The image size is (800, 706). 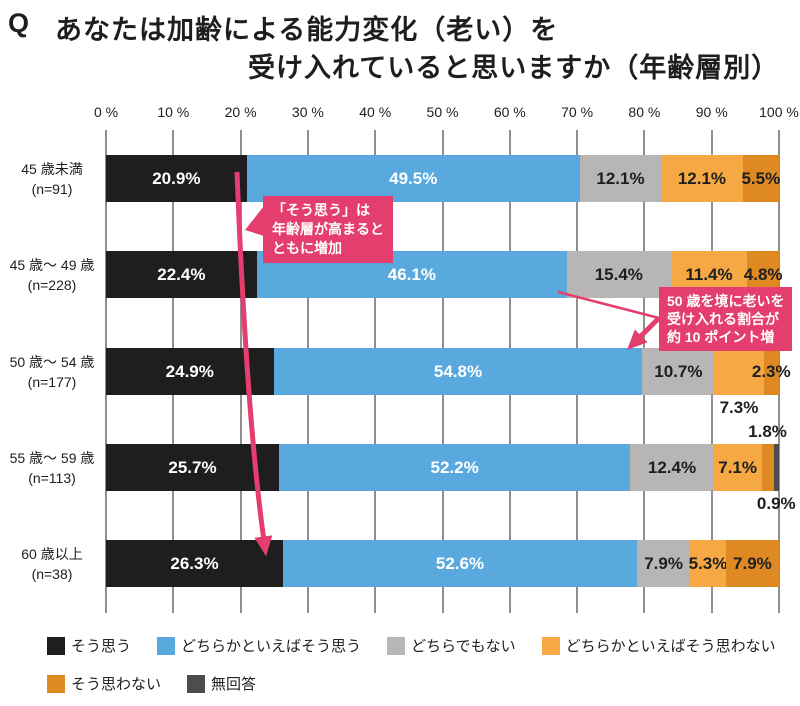 What do you see at coordinates (196, 683) in the screenshot?
I see `legend-swatch-no-answer` at bounding box center [196, 683].